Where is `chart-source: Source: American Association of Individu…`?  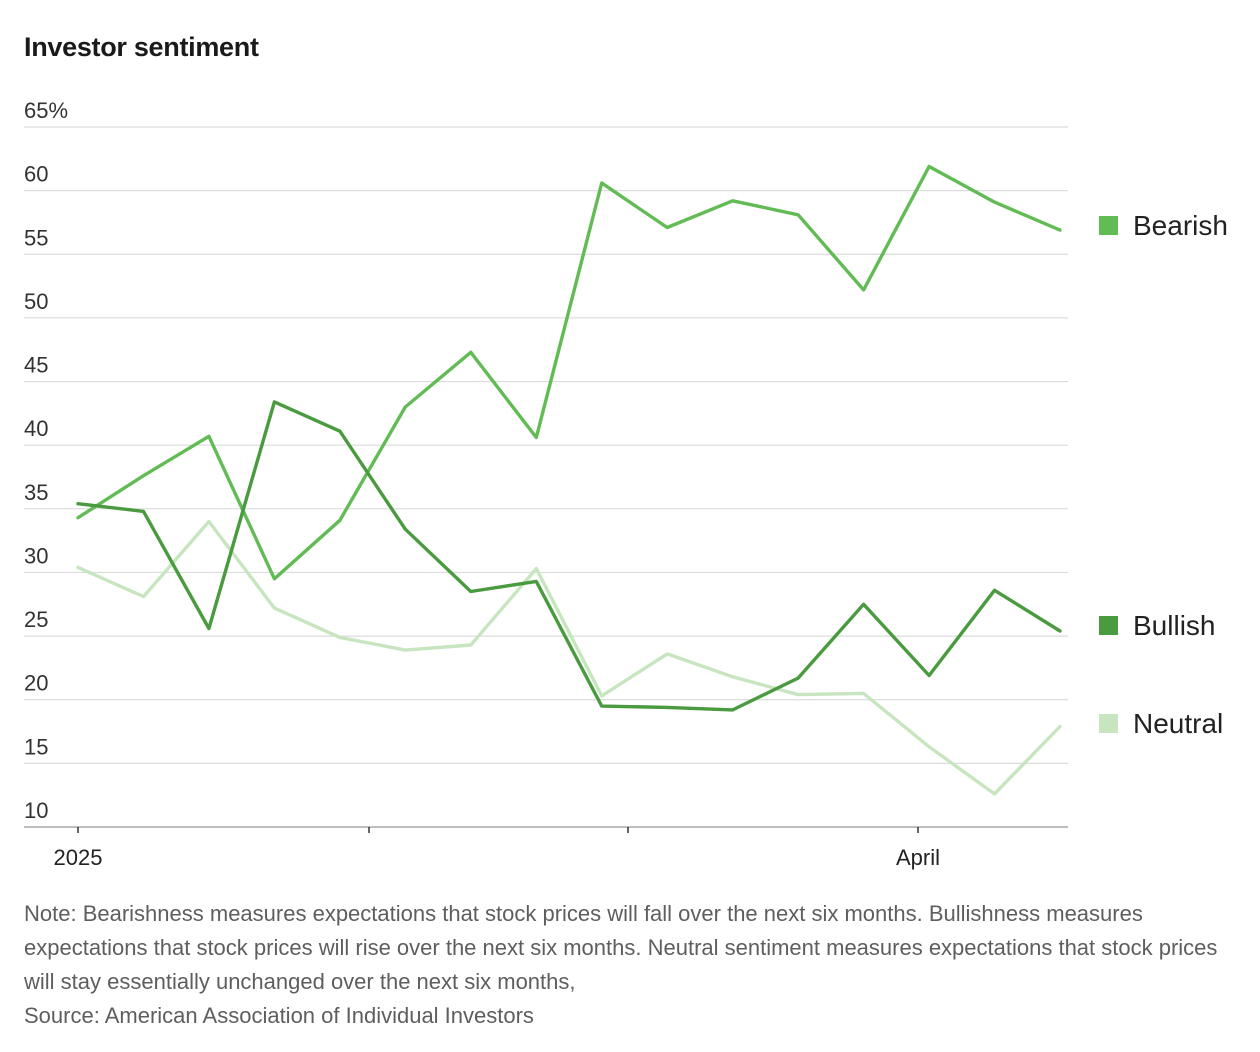
chart-source: Source: American Association of Individu… is located at coordinates (279, 1015).